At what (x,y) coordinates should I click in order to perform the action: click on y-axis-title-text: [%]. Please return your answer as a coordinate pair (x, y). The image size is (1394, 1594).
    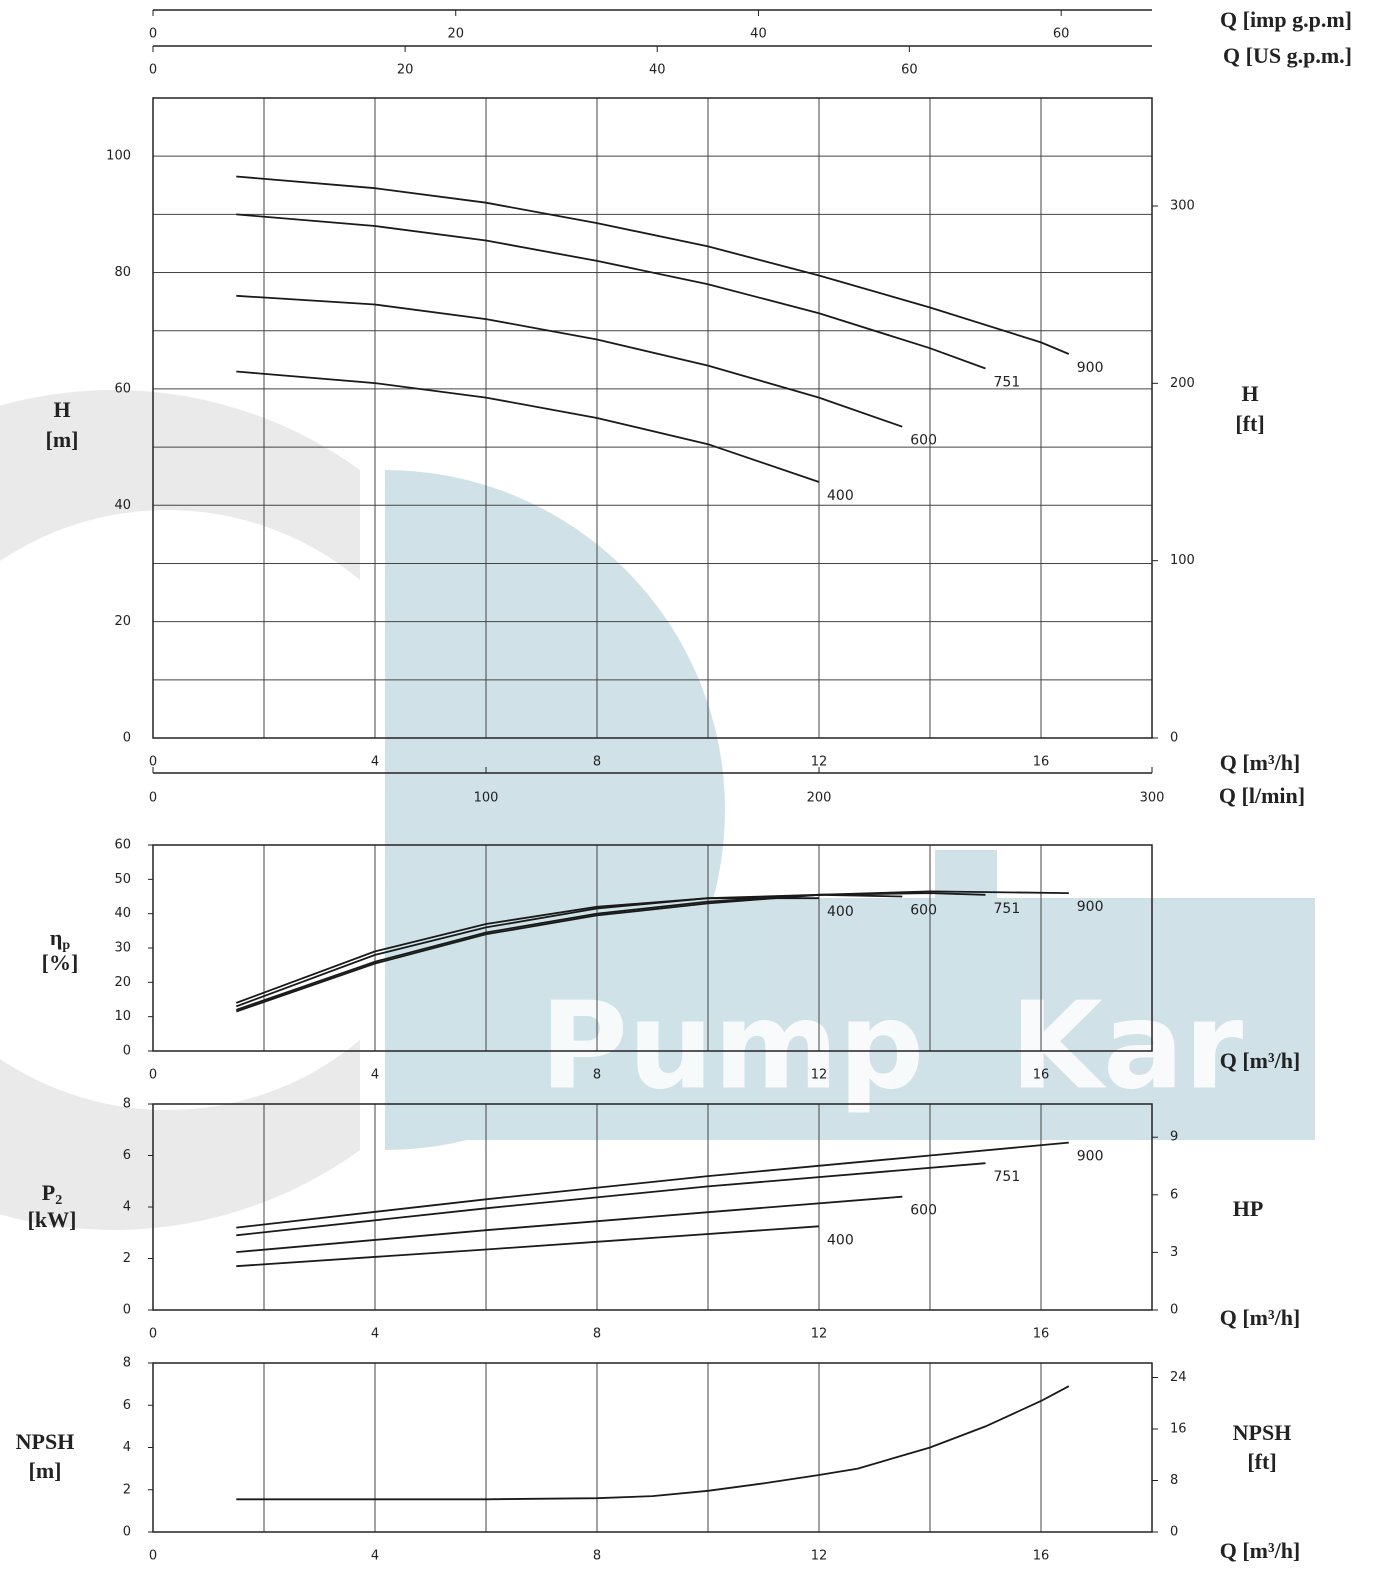
    Looking at the image, I should click on (60, 962).